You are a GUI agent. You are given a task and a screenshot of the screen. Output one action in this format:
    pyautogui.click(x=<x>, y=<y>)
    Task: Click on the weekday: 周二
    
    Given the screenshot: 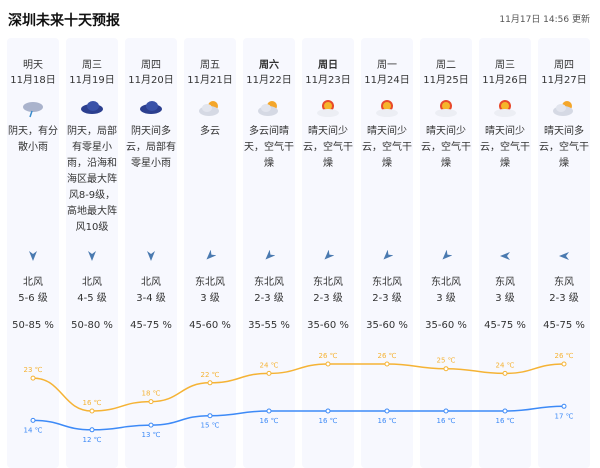 What is the action you would take?
    pyautogui.click(x=446, y=65)
    